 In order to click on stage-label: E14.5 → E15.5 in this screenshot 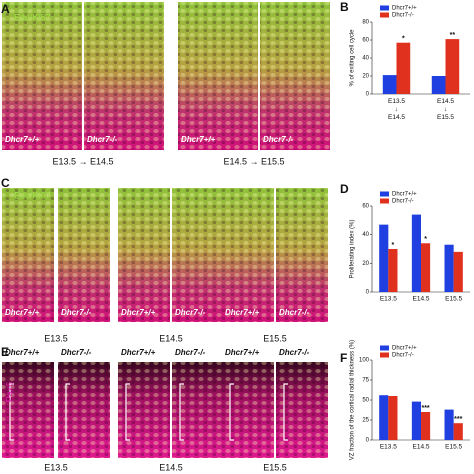, I will do `click(253, 161)`.